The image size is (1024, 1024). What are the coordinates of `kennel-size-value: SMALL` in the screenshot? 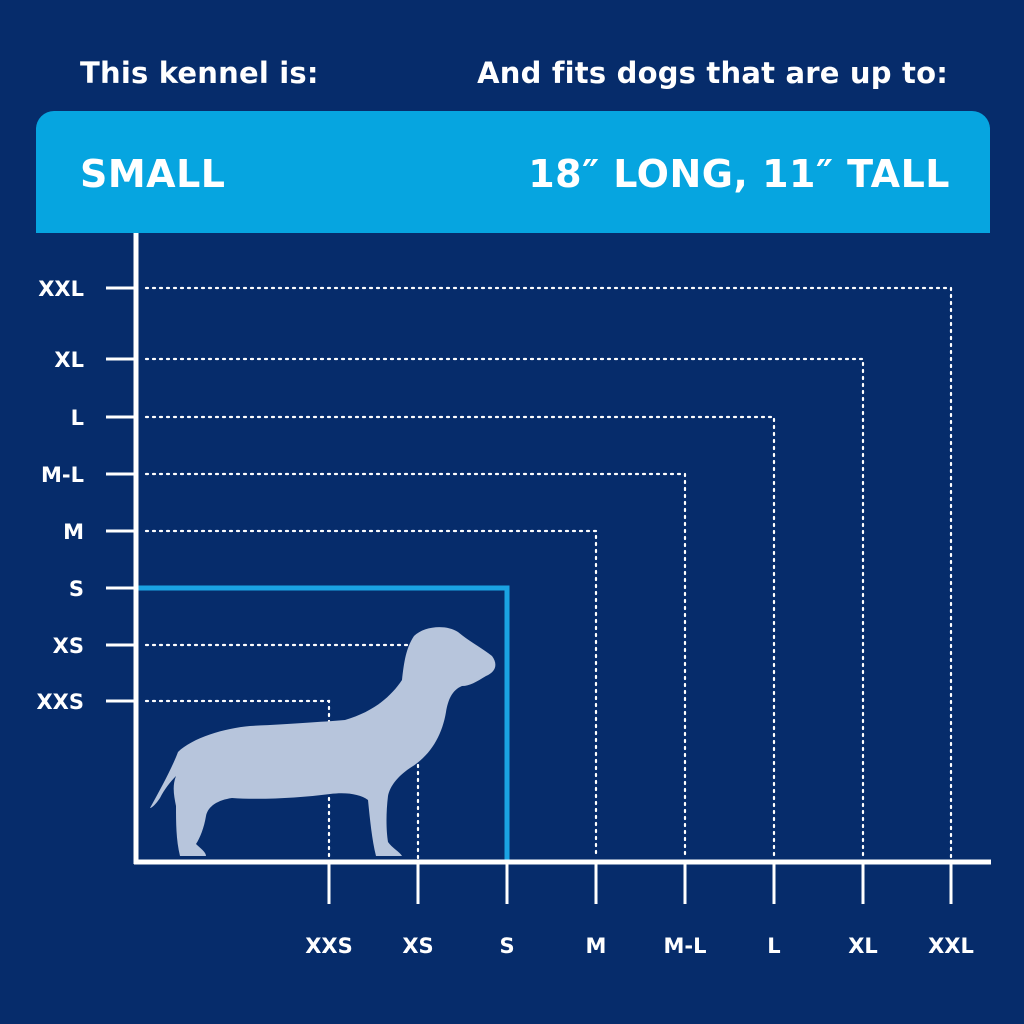 It's located at (153, 174).